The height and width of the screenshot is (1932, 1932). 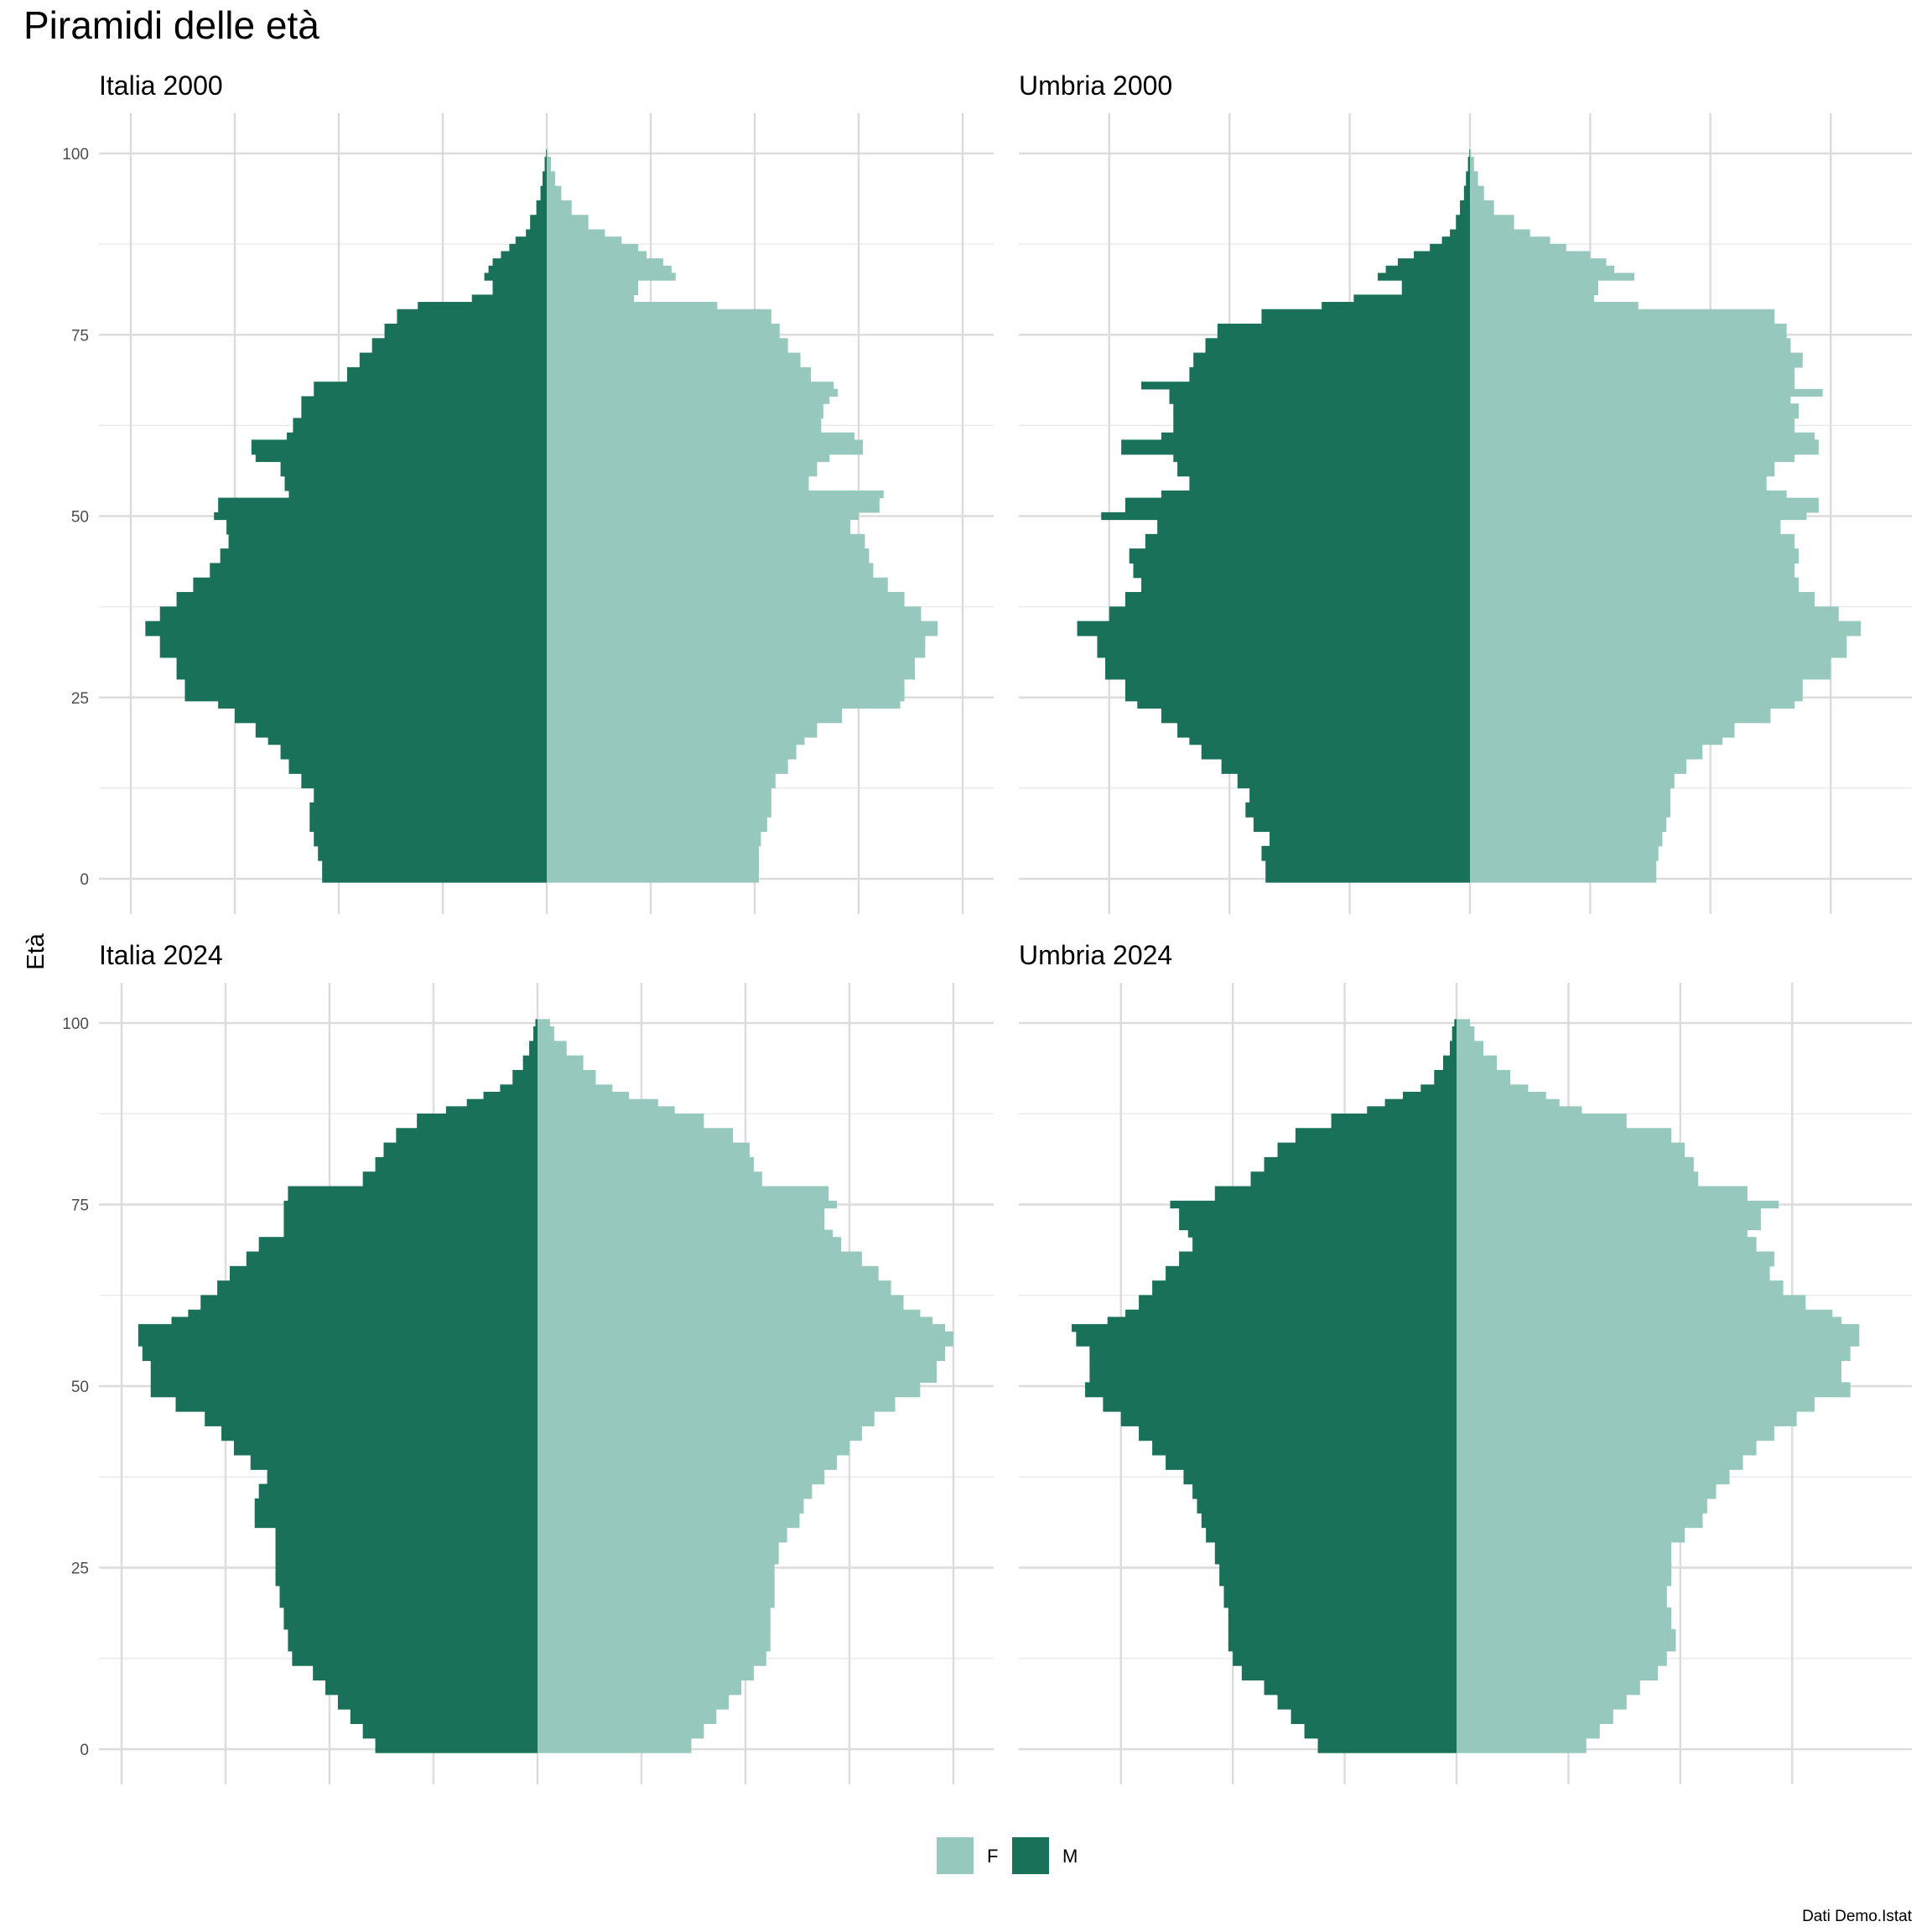 What do you see at coordinates (1857, 1916) in the screenshot?
I see `caption: Dati Demo.Istat` at bounding box center [1857, 1916].